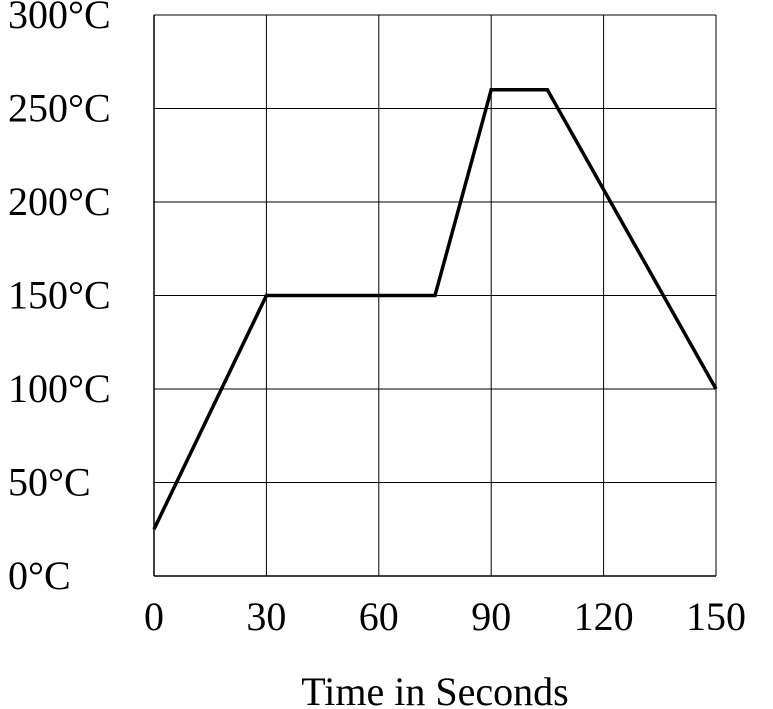 The width and height of the screenshot is (773, 709). I want to click on x-tick-label-0: 0, so click(154, 616).